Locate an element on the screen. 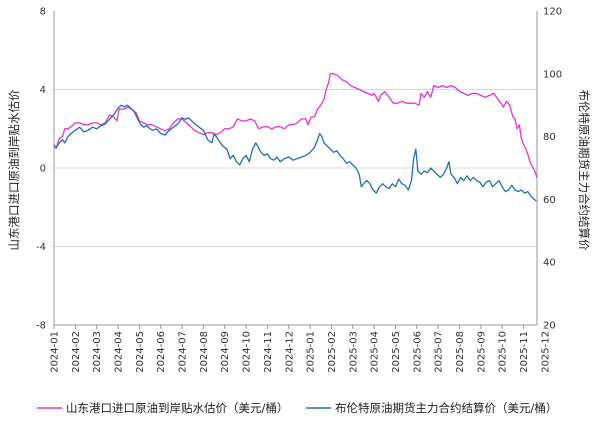 The width and height of the screenshot is (598, 441). x-tick-label-8: 2024-09 is located at coordinates (225, 352).